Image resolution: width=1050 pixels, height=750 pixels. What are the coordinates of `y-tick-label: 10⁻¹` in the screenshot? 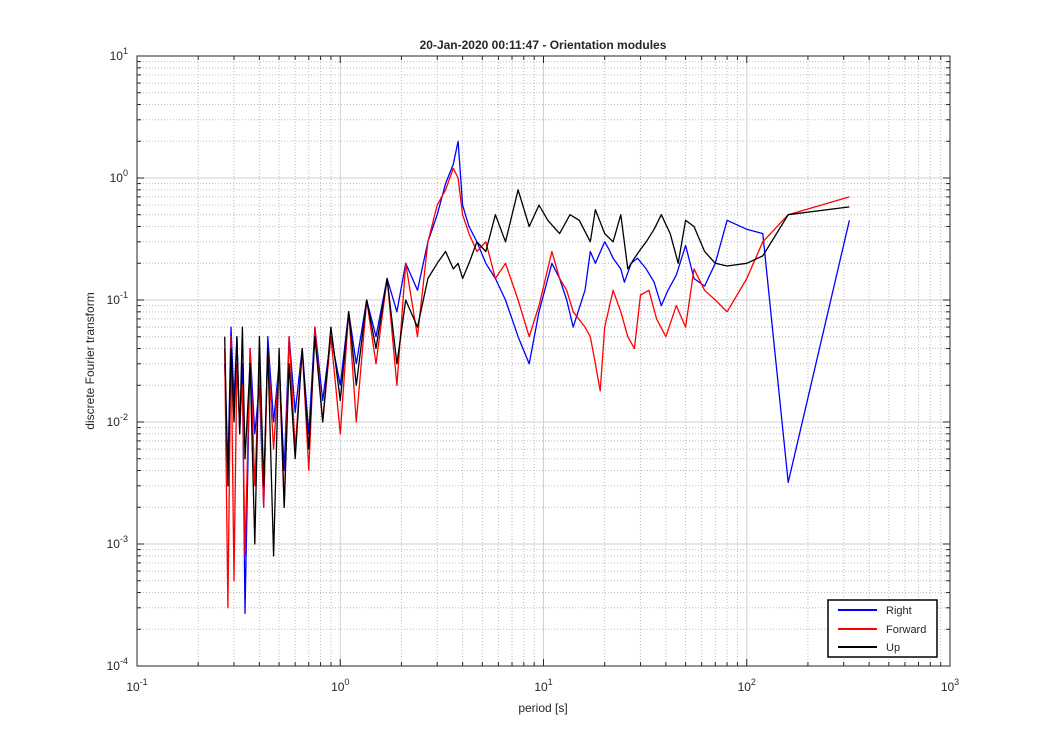 It's located at (117, 298).